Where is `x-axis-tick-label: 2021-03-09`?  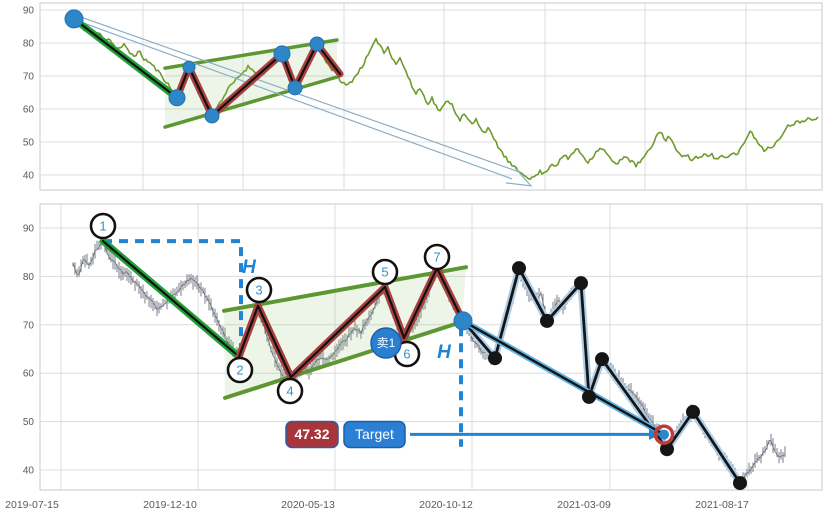 x-axis-tick-label: 2021-03-09 is located at coordinates (584, 505).